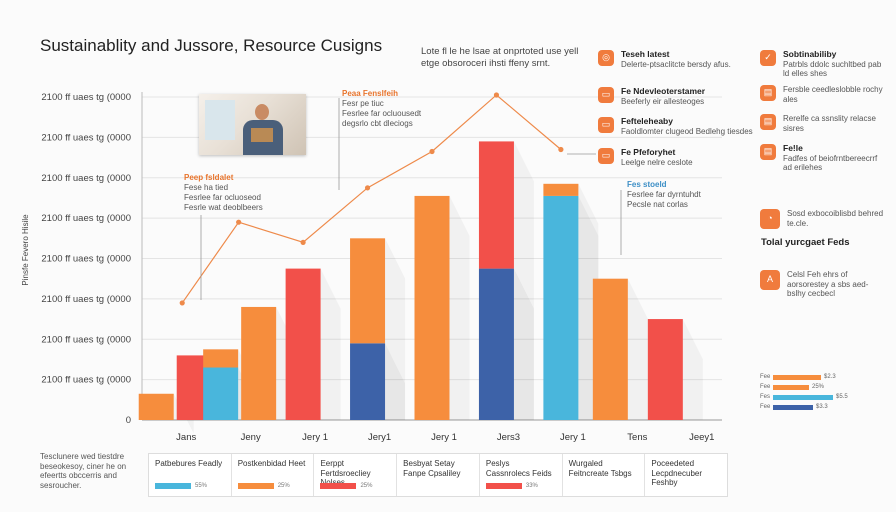 This screenshot has height=512, width=896. What do you see at coordinates (363, 103) in the screenshot?
I see `annotation-1-line: Fesr pe tiuc` at bounding box center [363, 103].